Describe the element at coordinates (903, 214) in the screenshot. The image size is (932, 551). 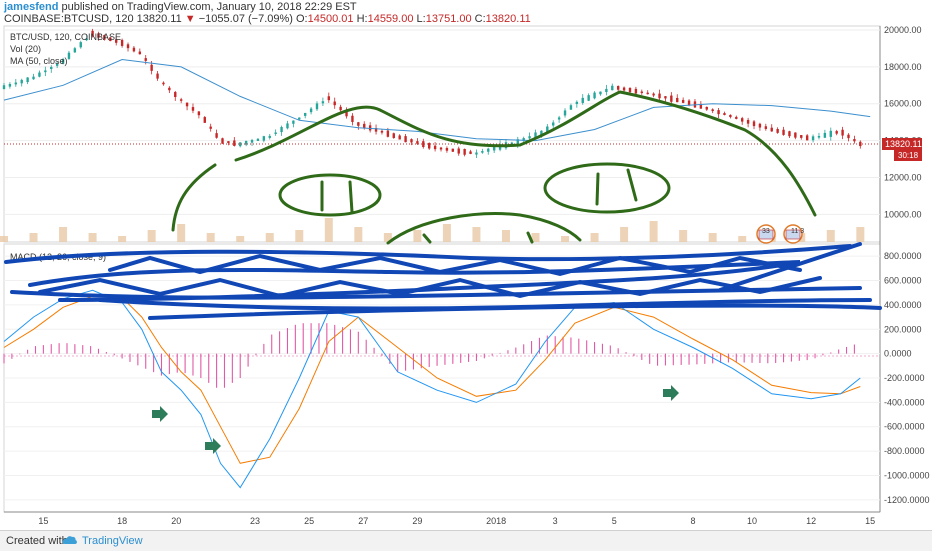
I see `price-tick-label: 10000.00` at that location.